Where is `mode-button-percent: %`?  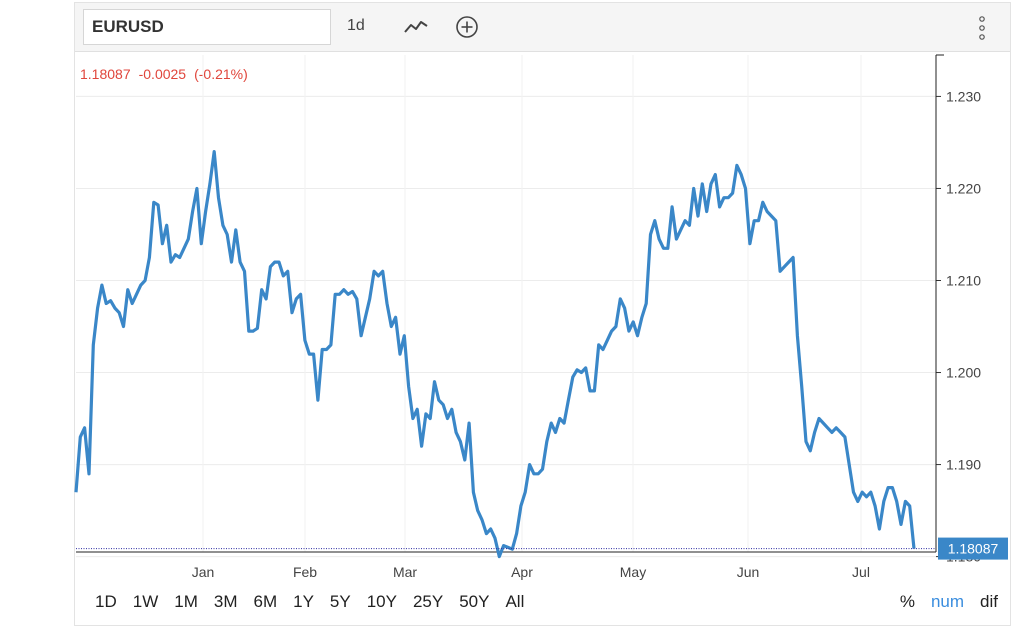 mode-button-percent: % is located at coordinates (907, 601).